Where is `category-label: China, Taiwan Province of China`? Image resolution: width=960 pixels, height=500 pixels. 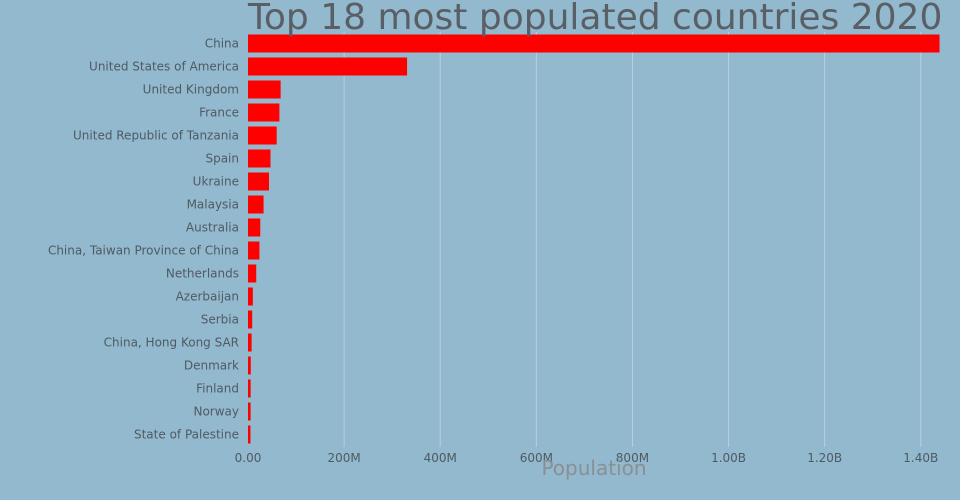 category-label: China, Taiwan Province of China is located at coordinates (143, 251).